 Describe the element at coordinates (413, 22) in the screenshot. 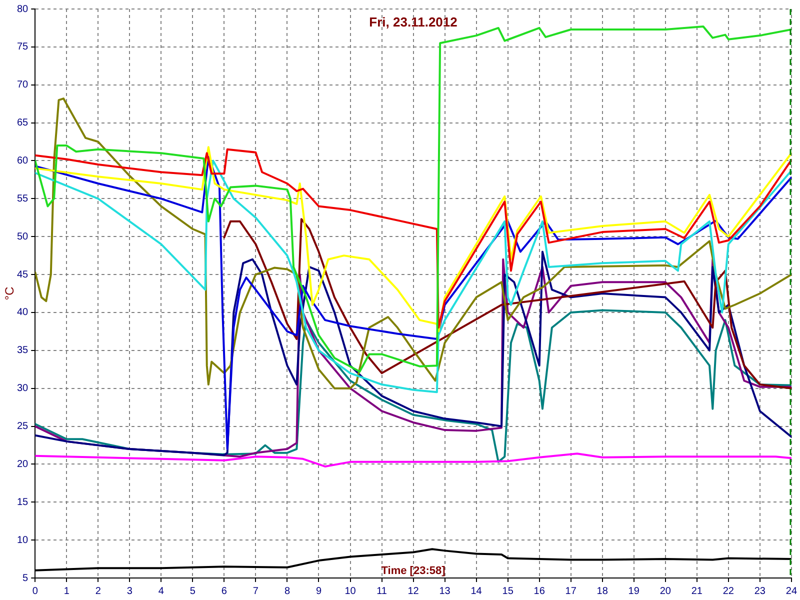

I see `text: Fri, 23.11.2012` at that location.